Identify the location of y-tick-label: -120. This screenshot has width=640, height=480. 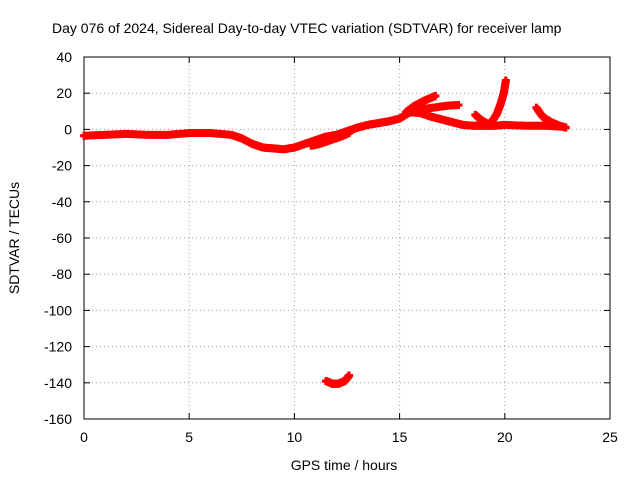
(58, 347).